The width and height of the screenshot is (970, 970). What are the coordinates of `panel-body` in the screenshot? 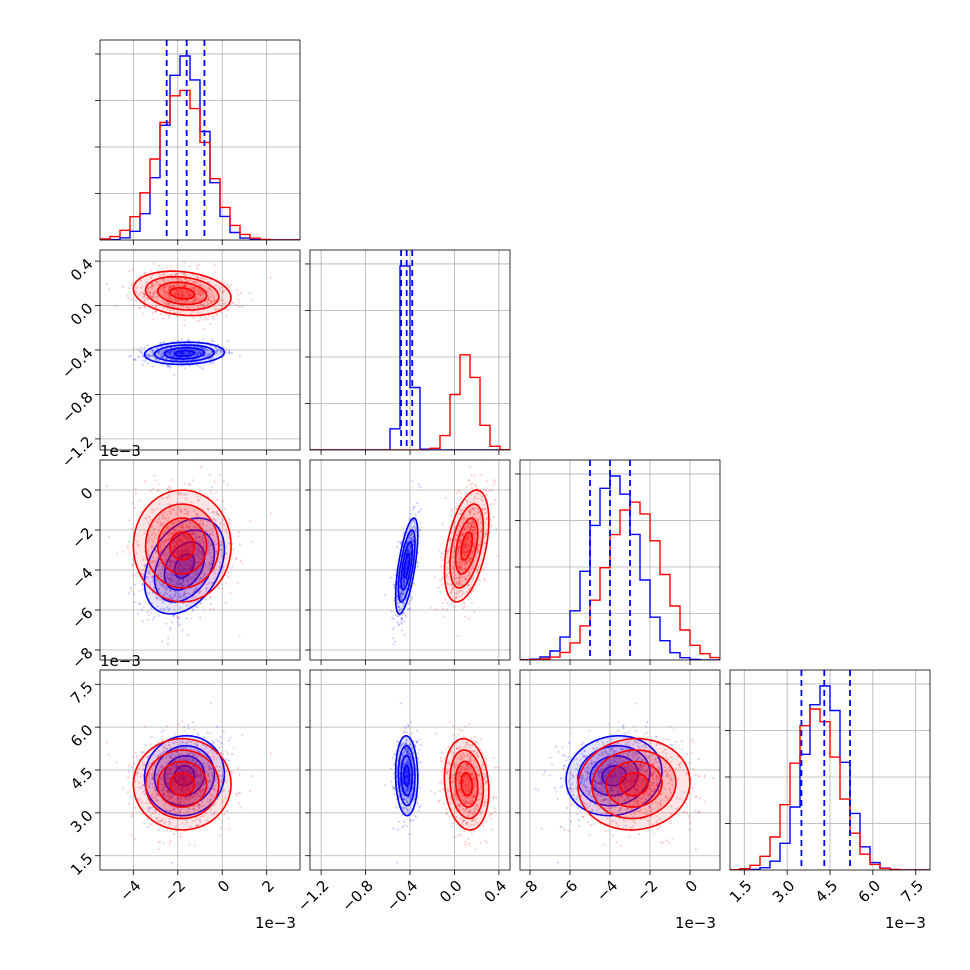 It's located at (200, 350).